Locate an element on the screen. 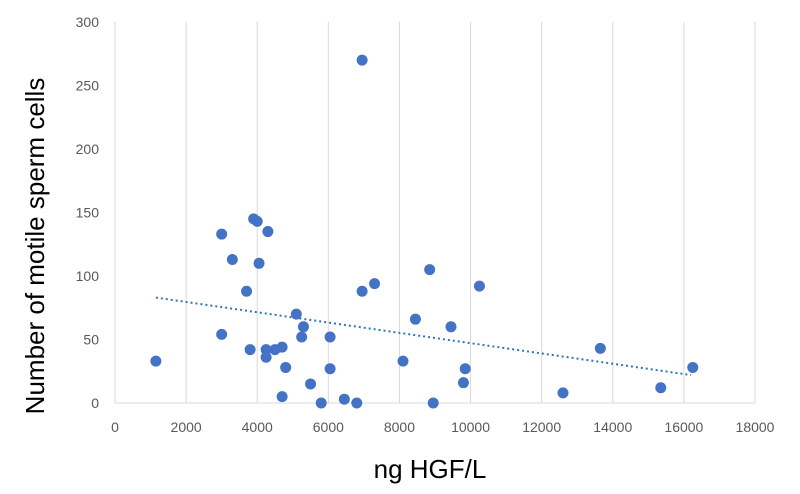  x-tick-label: 8000 is located at coordinates (399, 427).